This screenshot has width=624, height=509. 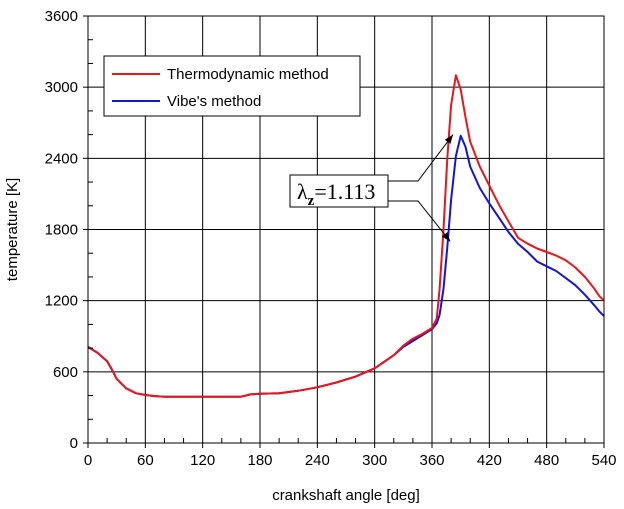 What do you see at coordinates (145, 460) in the screenshot?
I see `x-tick-label: 60` at bounding box center [145, 460].